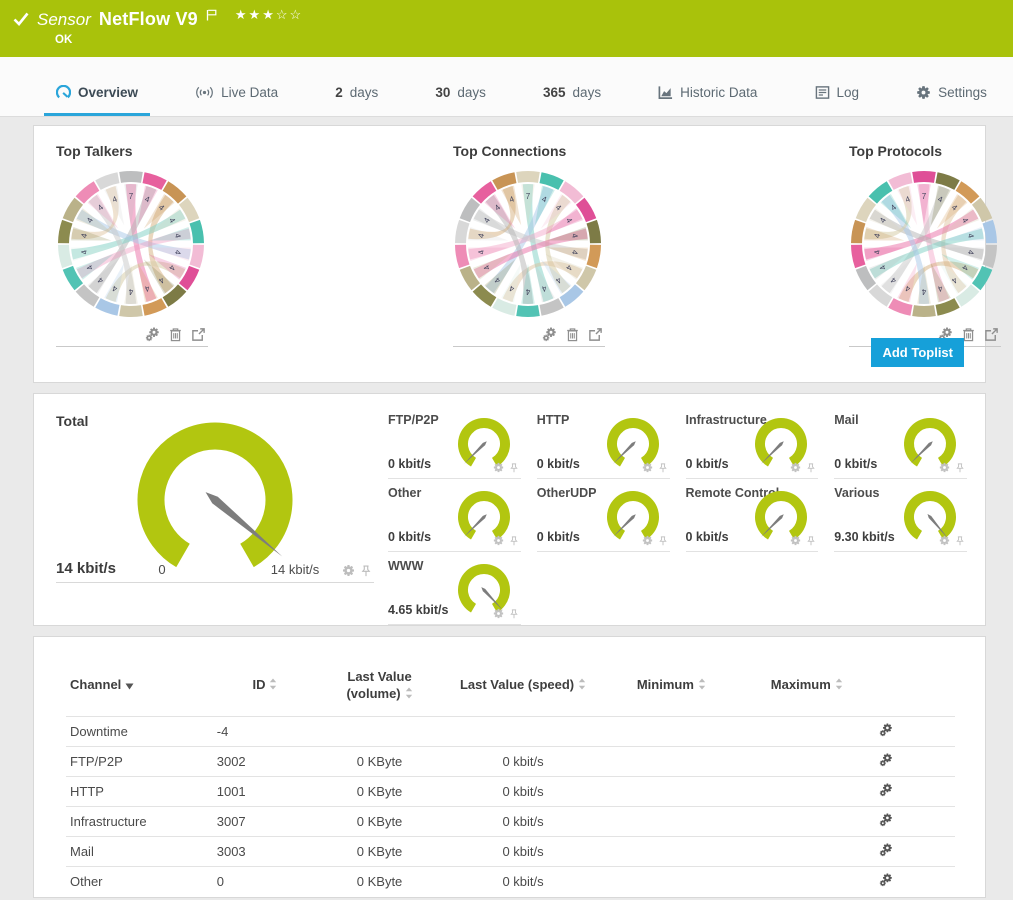 The width and height of the screenshot is (1013, 900). Describe the element at coordinates (139, 791) in the screenshot. I see `channel-cell: HTTP` at that location.